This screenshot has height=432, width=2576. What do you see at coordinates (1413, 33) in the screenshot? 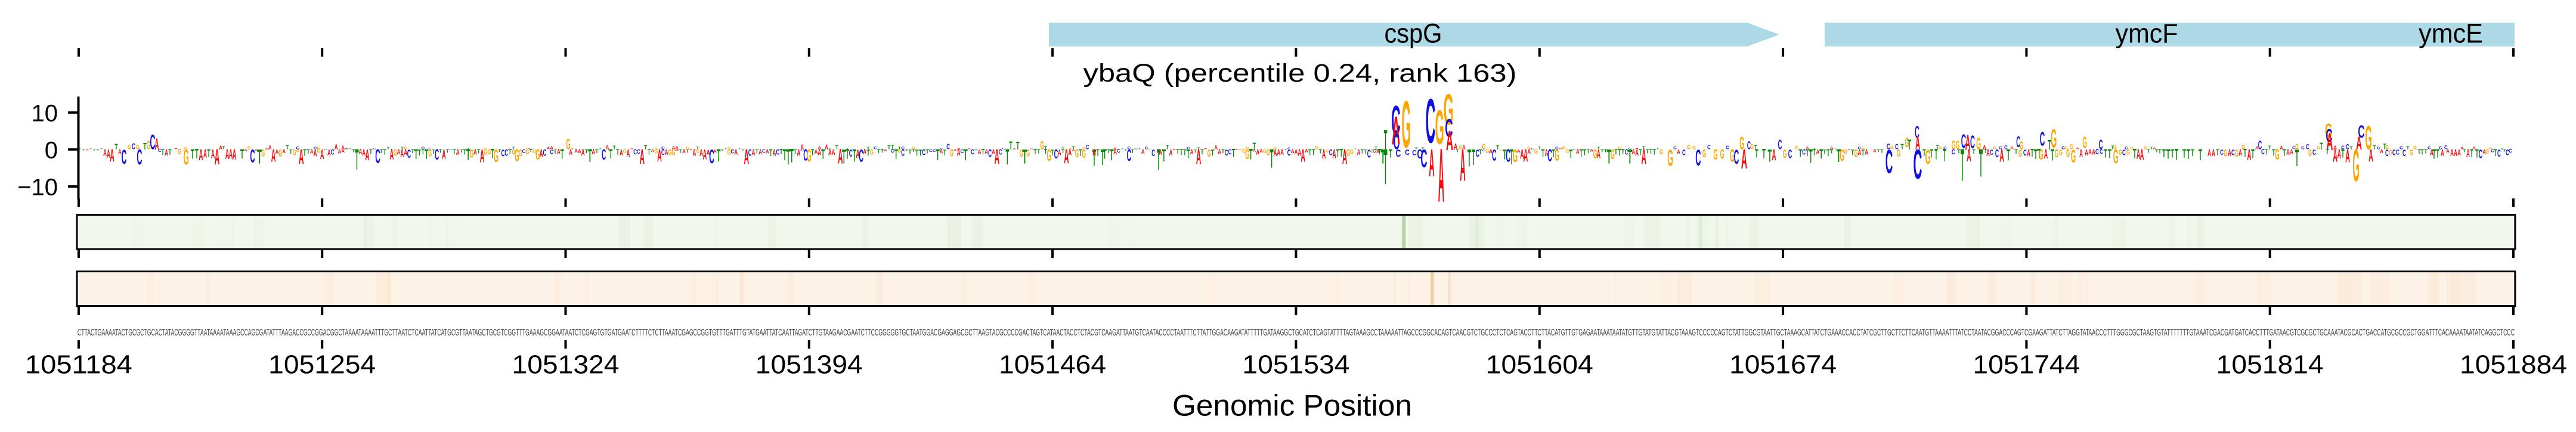
I see `svg-text: cspG` at bounding box center [1413, 33].